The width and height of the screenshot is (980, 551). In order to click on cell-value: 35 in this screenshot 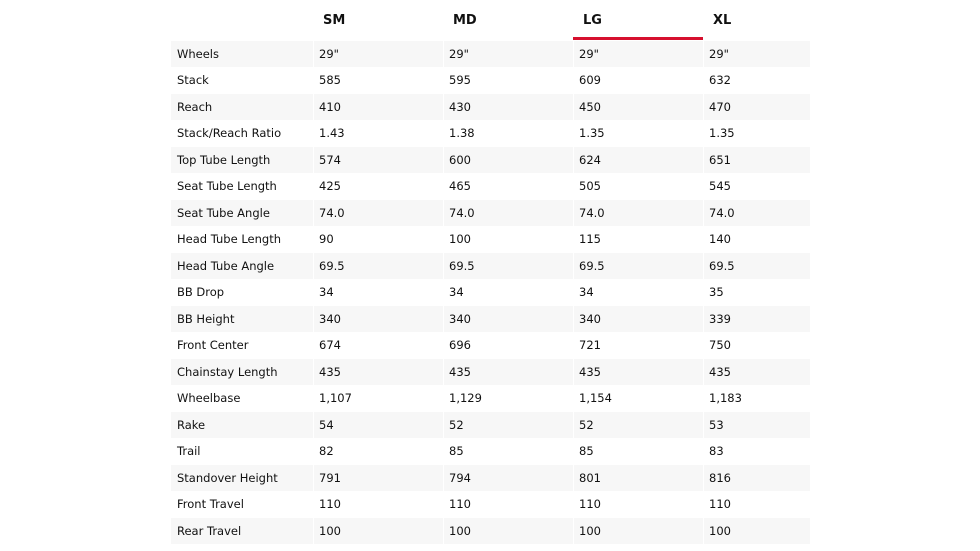, I will do `click(716, 292)`.